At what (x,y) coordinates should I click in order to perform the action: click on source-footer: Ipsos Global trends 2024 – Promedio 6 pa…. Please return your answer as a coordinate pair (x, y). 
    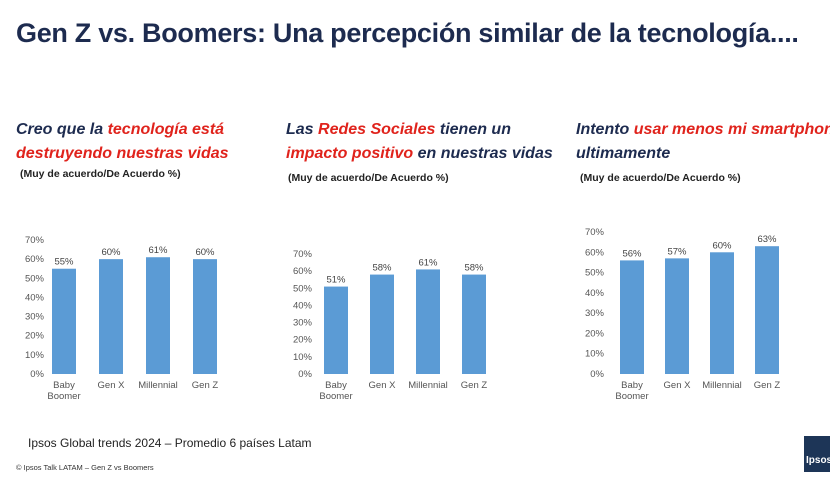
    Looking at the image, I should click on (170, 443).